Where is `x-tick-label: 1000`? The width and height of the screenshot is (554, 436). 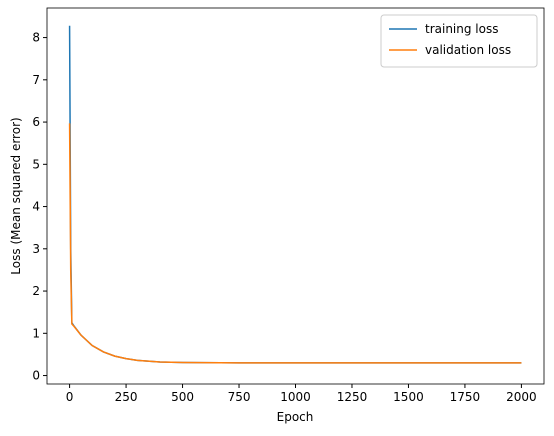 x-tick-label: 1000 is located at coordinates (295, 397).